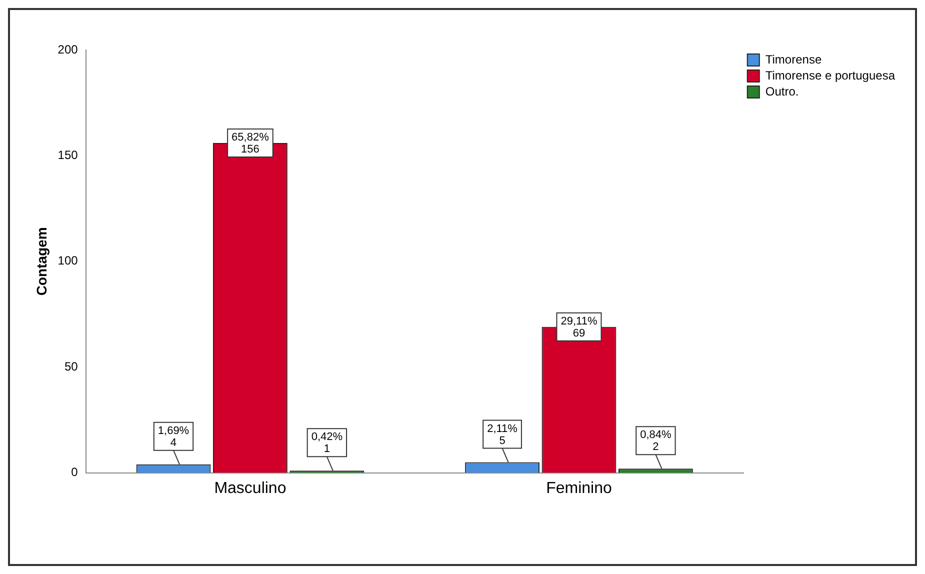  Describe the element at coordinates (656, 441) in the screenshot. I see `data-label: 0,84% 2` at that location.